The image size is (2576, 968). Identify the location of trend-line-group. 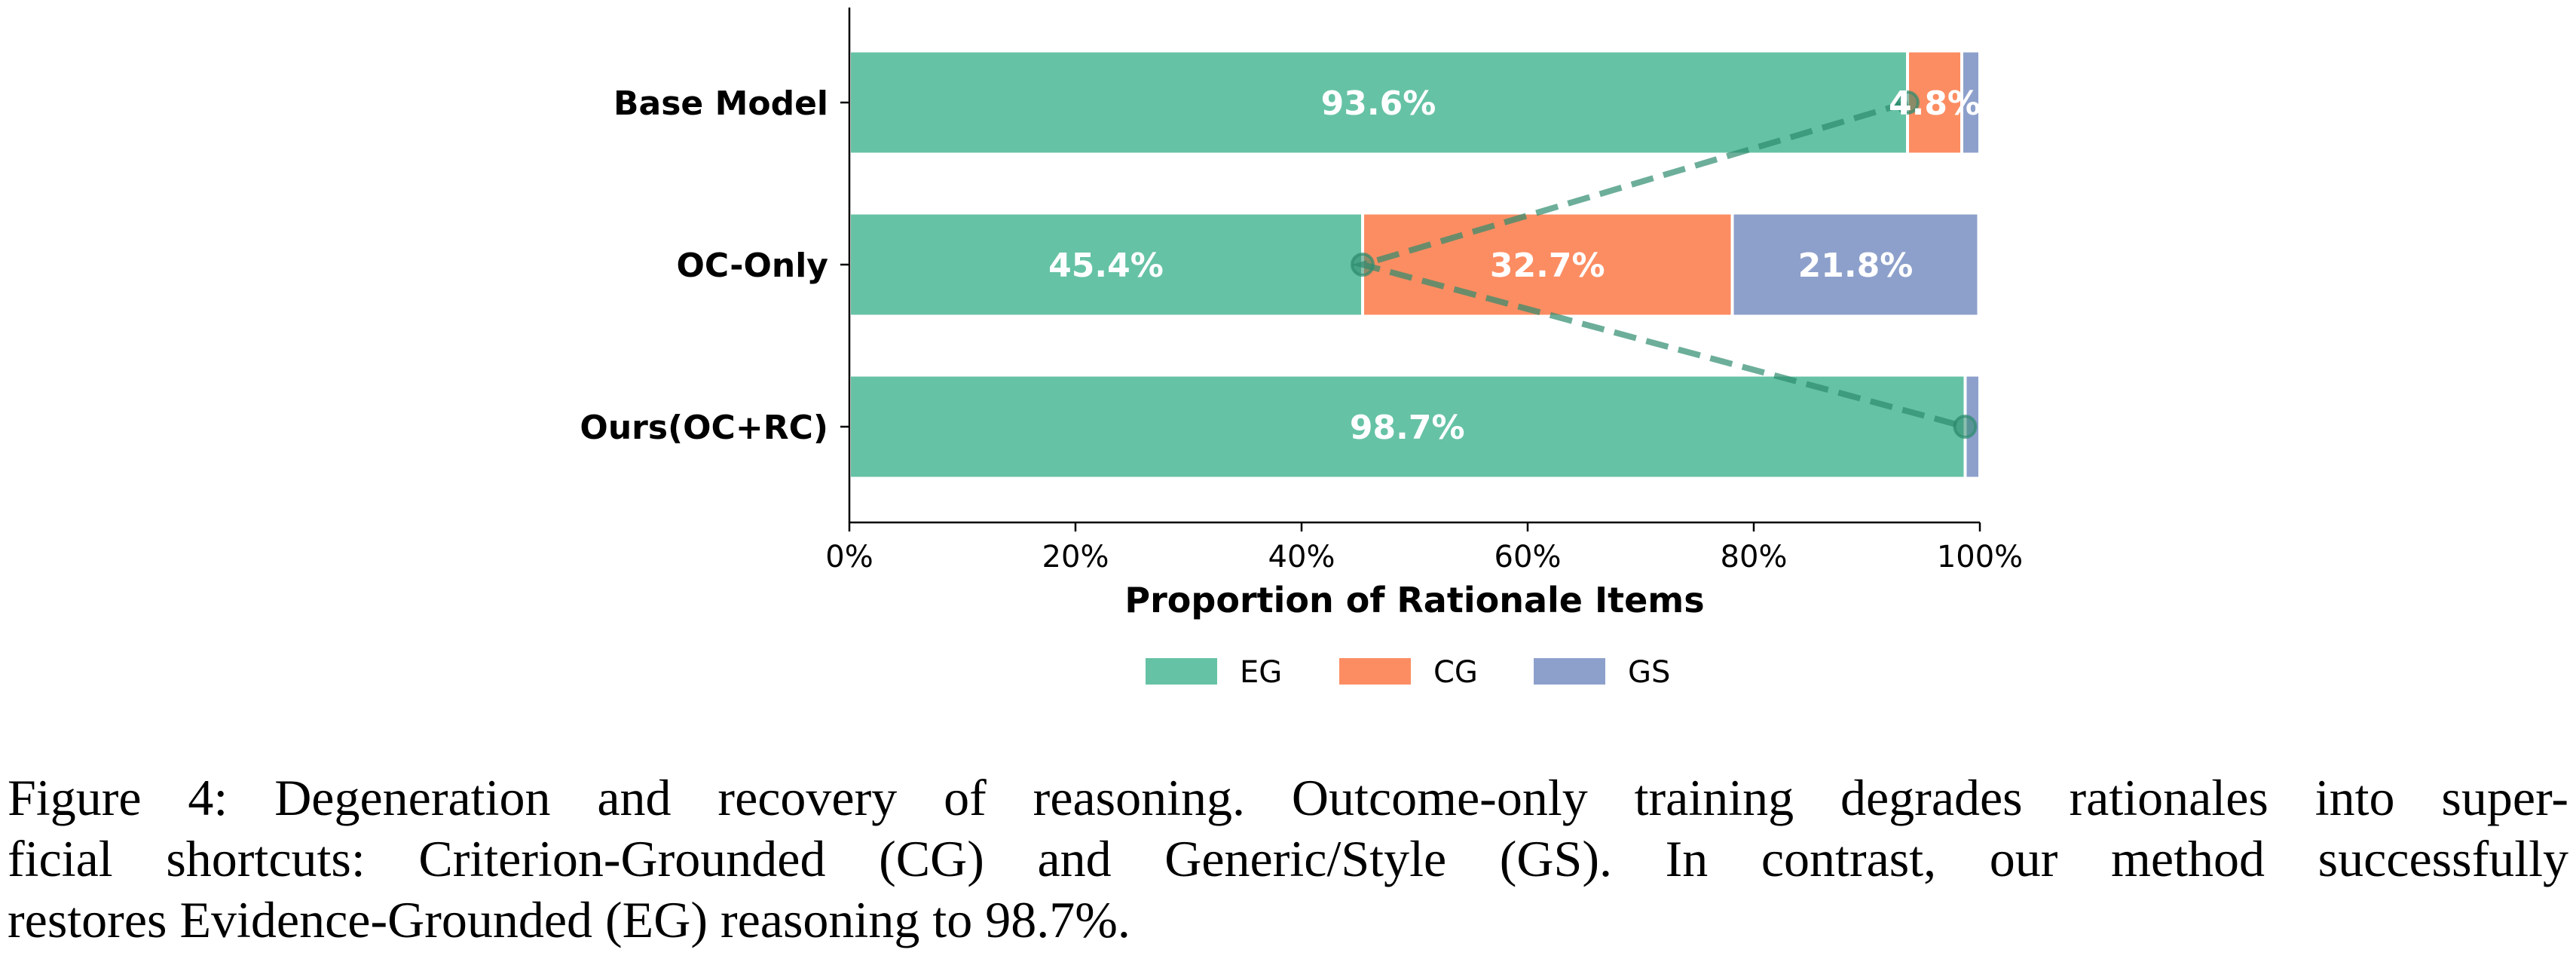
(1665, 264).